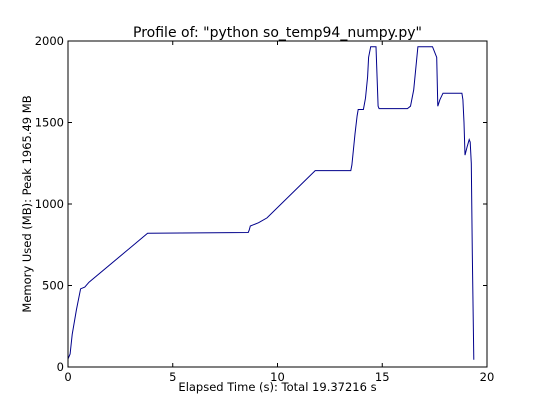 The image size is (540, 411). I want to click on y-axis-label: Memory Used (MB): Peak 1965.49 MB, so click(27, 203).